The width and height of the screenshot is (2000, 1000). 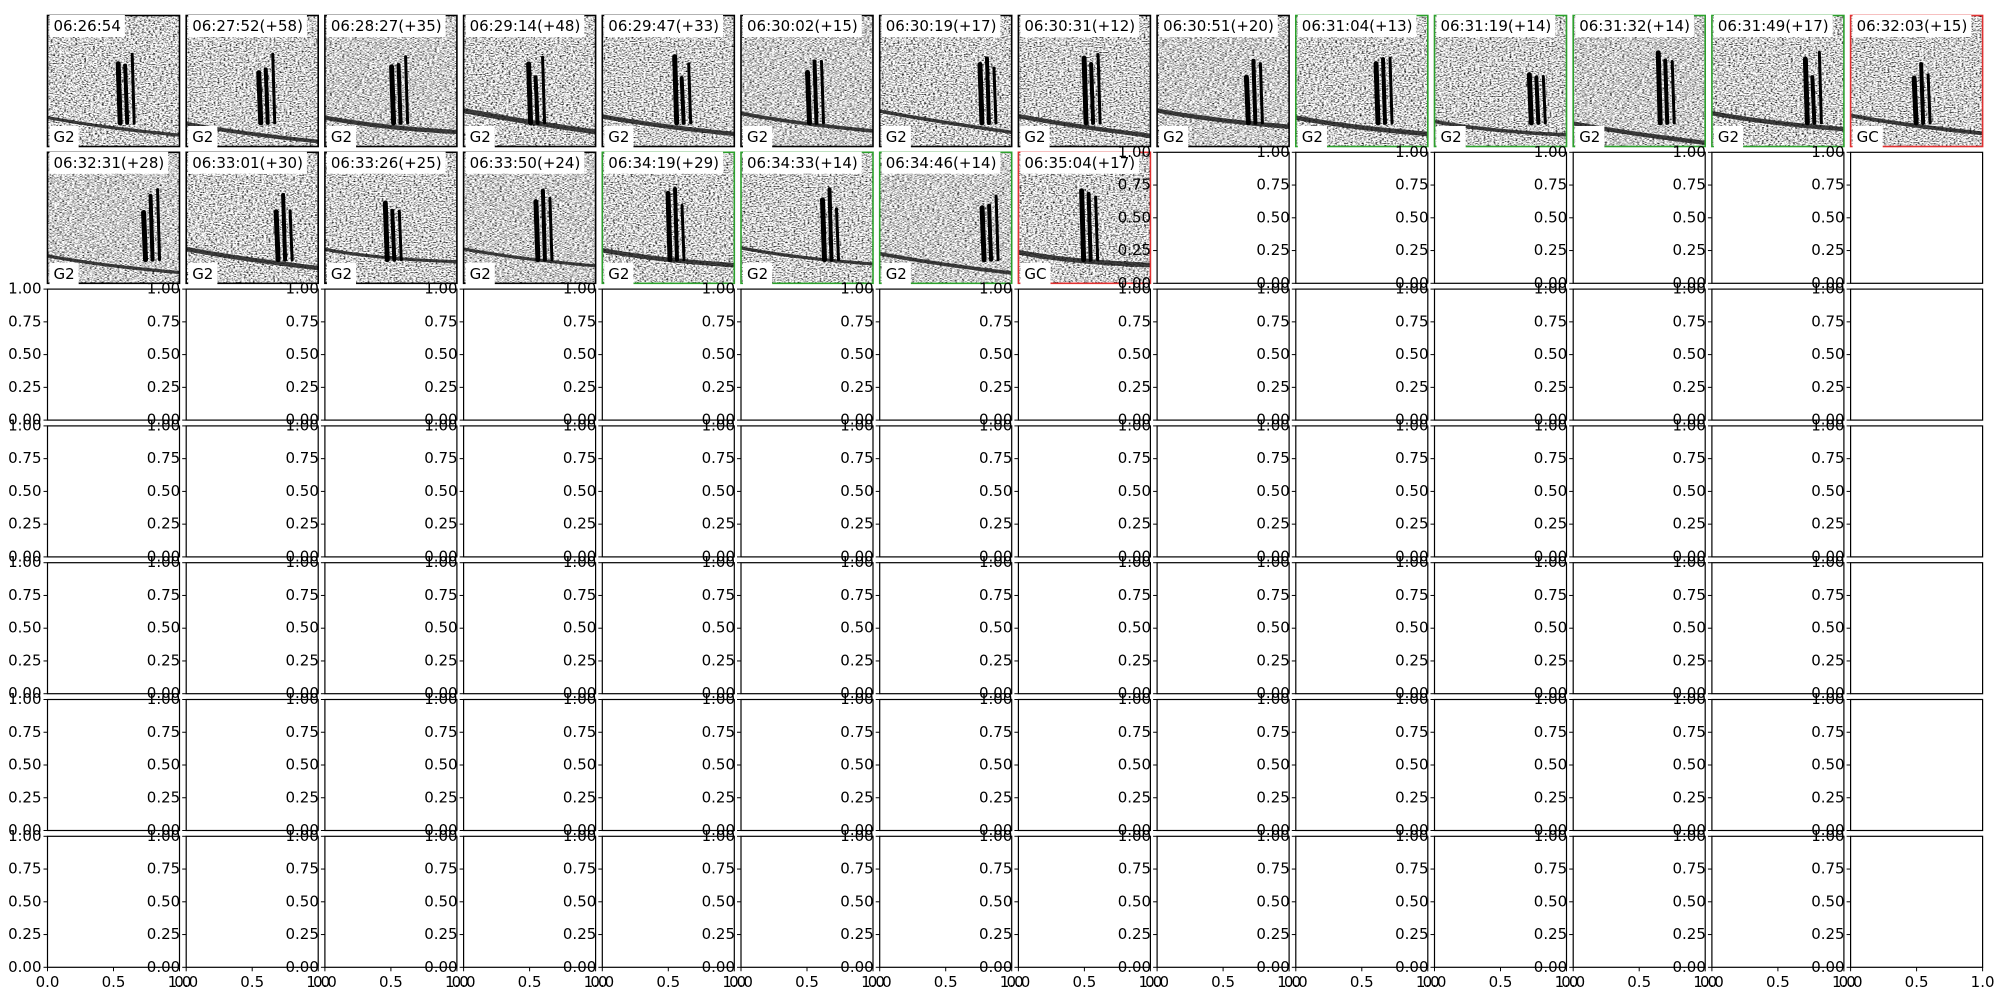 I want to click on empty-axes: 0.00 0.25 0.50 0.75 1.00 0.0 0.5 1.0, so click(x=931, y=909).